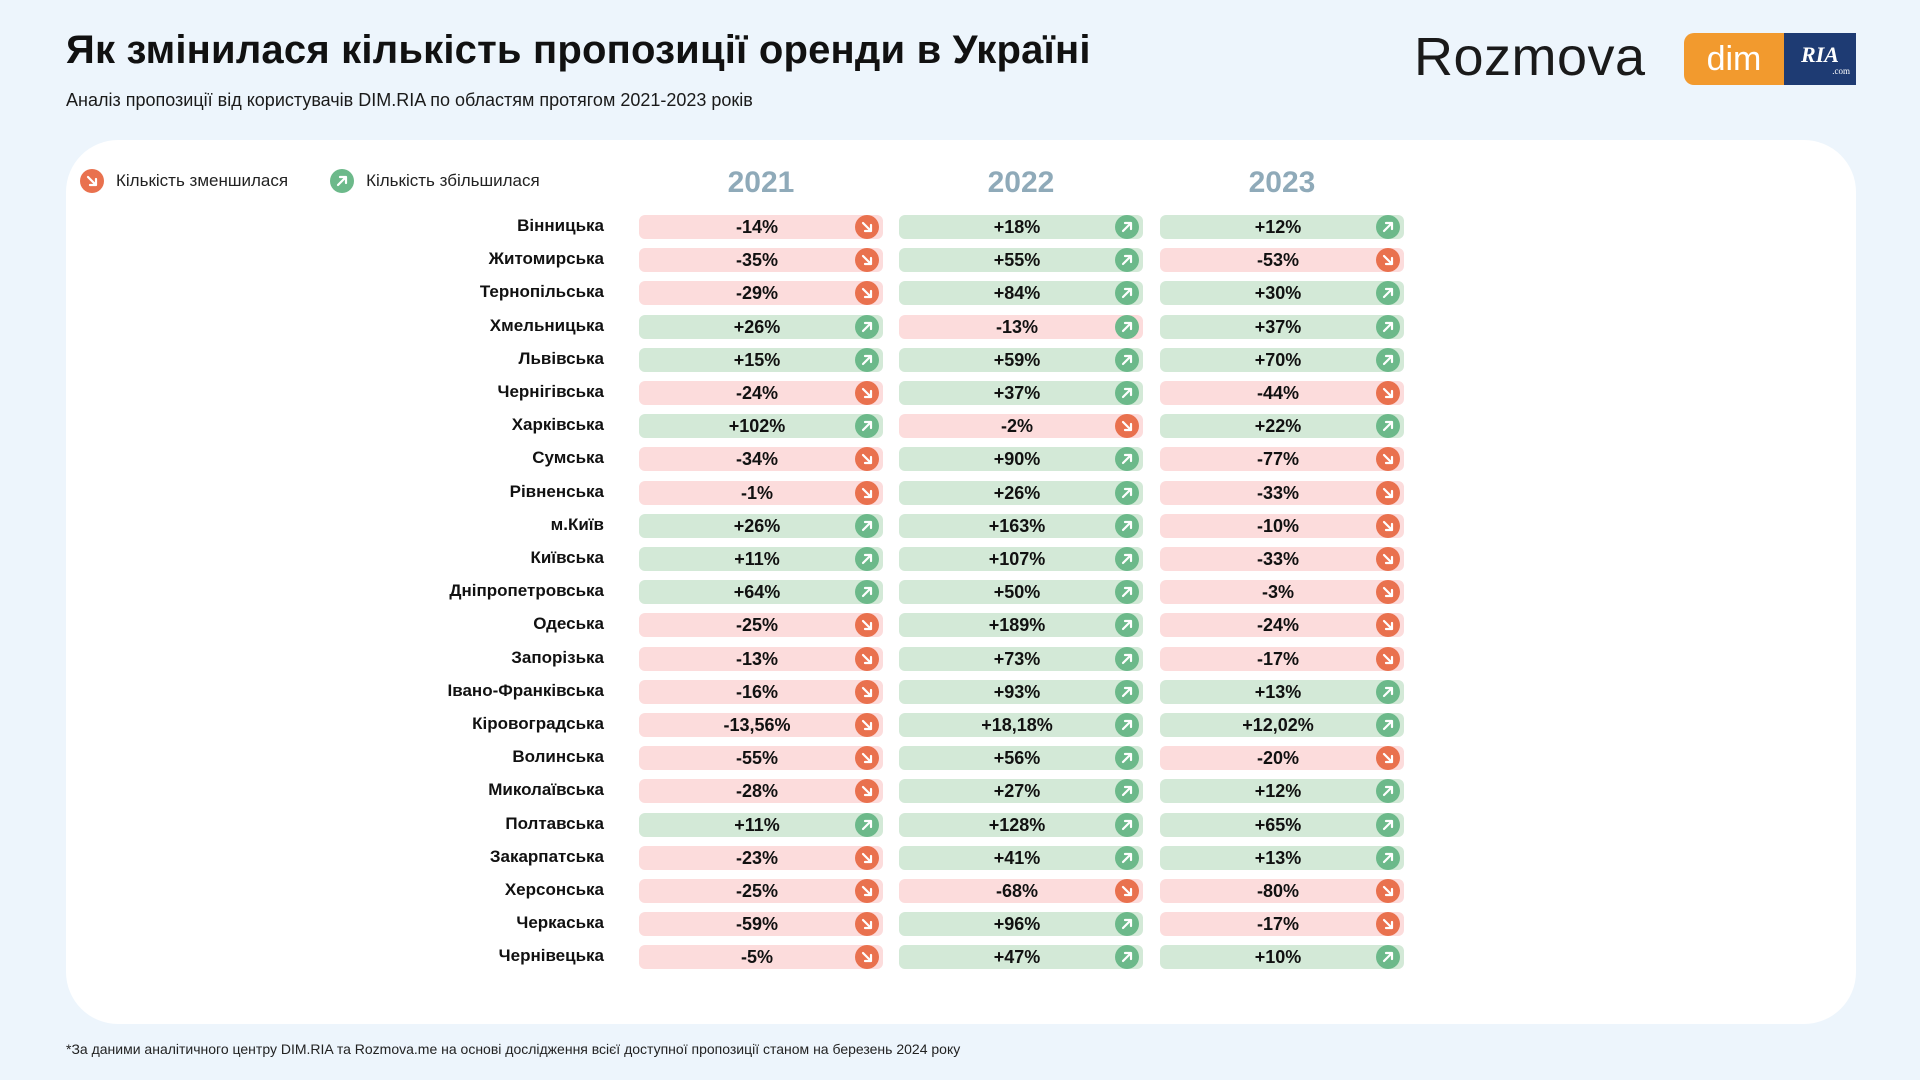 Image resolution: width=1920 pixels, height=1080 pixels. Describe the element at coordinates (1282, 426) in the screenshot. I see `value-cell: +22%` at that location.